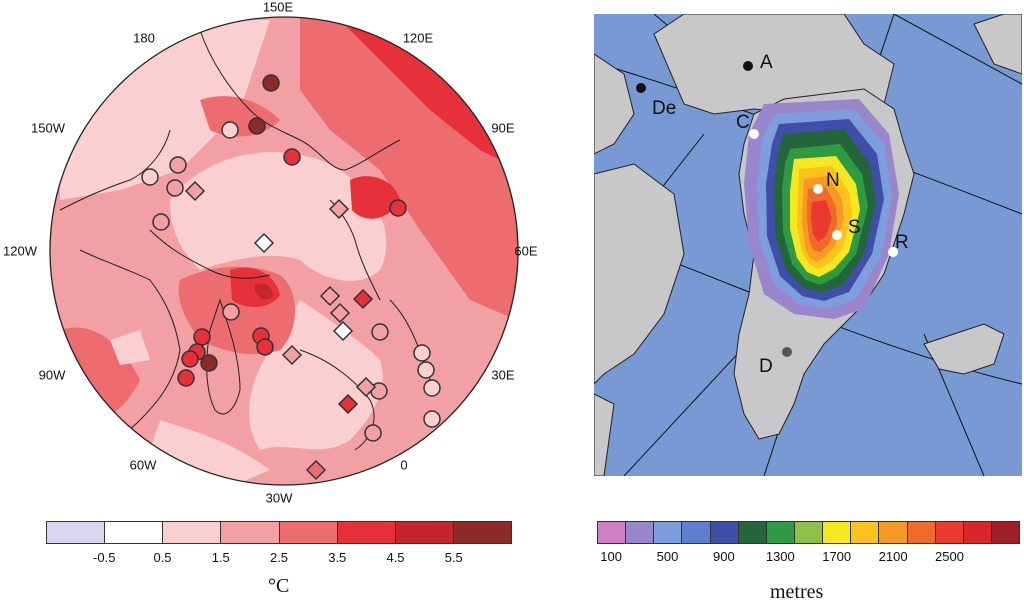  Describe the element at coordinates (143, 465) in the screenshot. I see `lon-label-60w: 60W` at that location.